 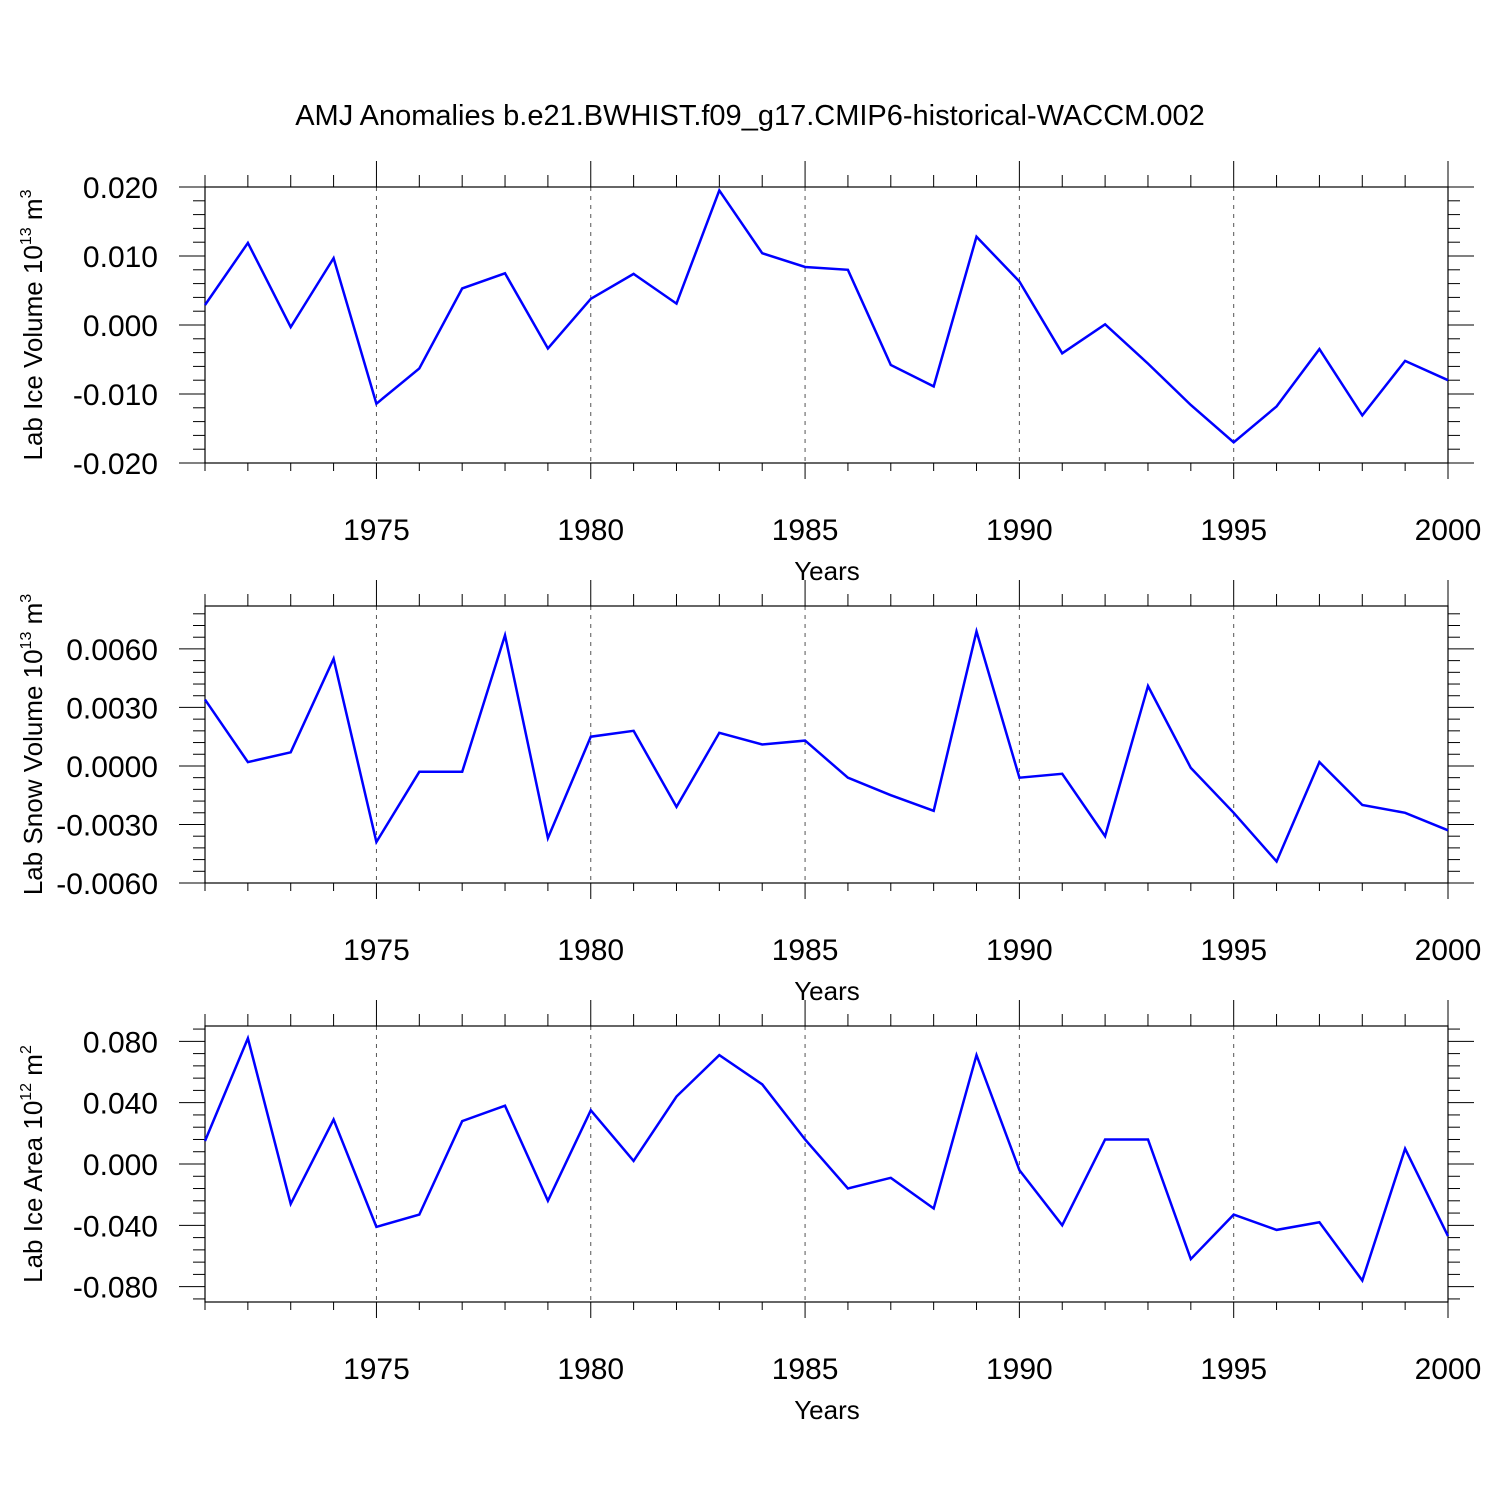 I want to click on y-axis-title-exponent: 12, so click(x=26, y=1092).